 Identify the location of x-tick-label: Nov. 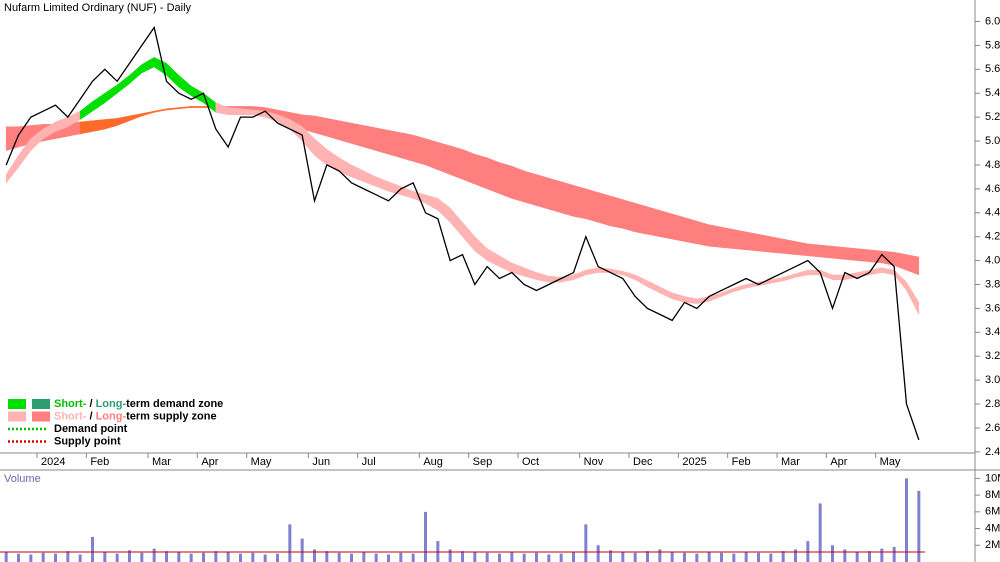
(594, 462).